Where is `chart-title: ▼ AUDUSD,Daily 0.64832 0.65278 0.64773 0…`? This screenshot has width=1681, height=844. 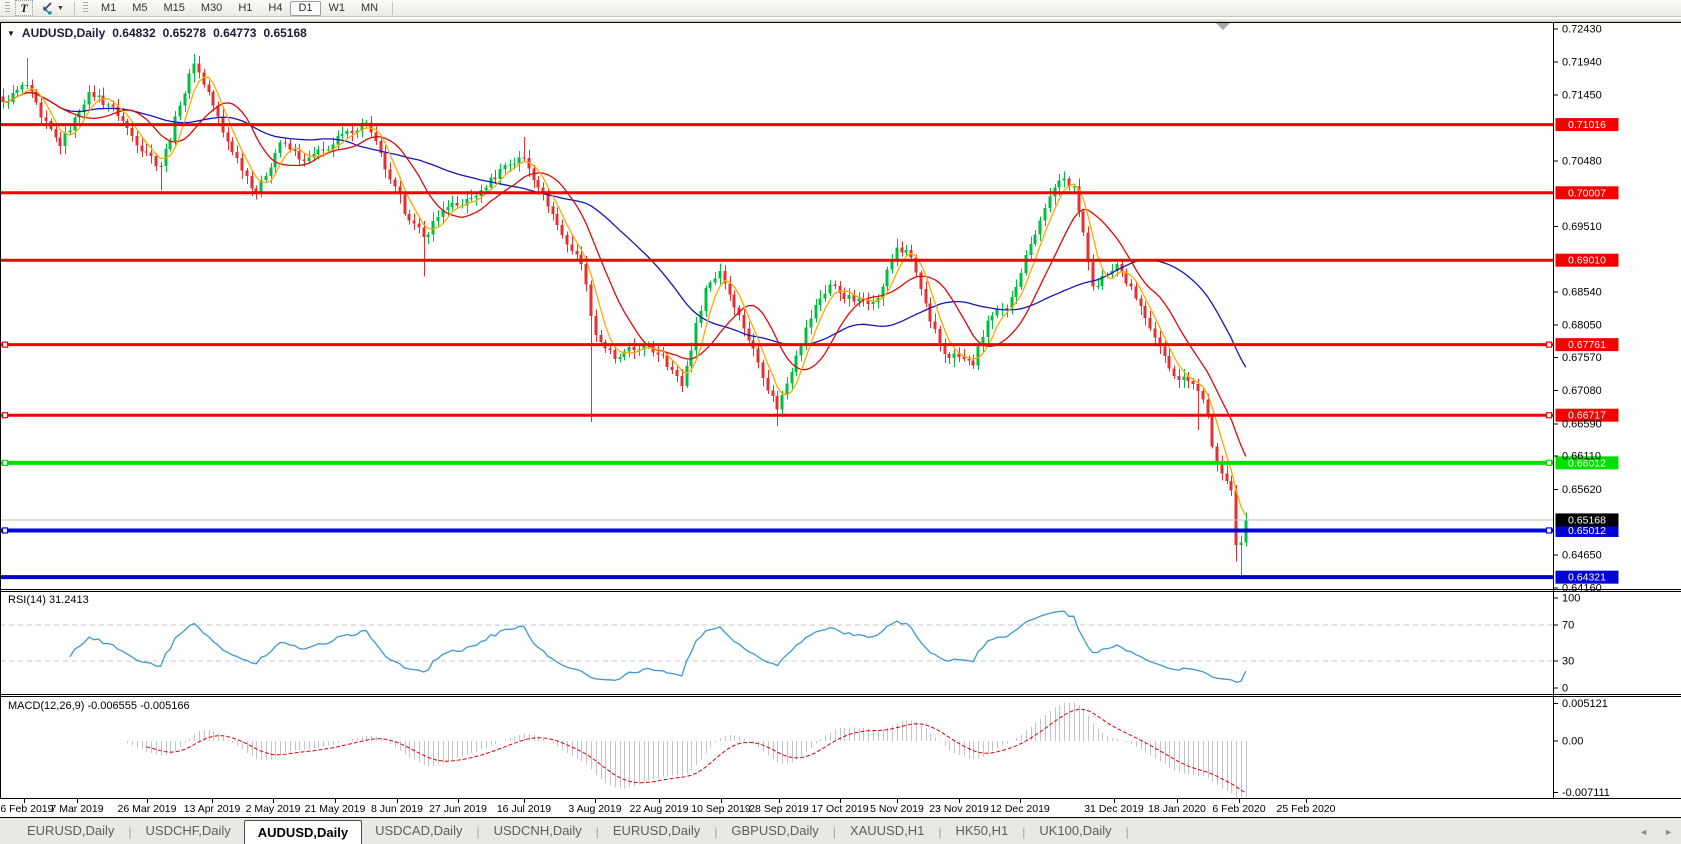 chart-title: ▼ AUDUSD,Daily 0.64832 0.65278 0.64773 0… is located at coordinates (157, 33).